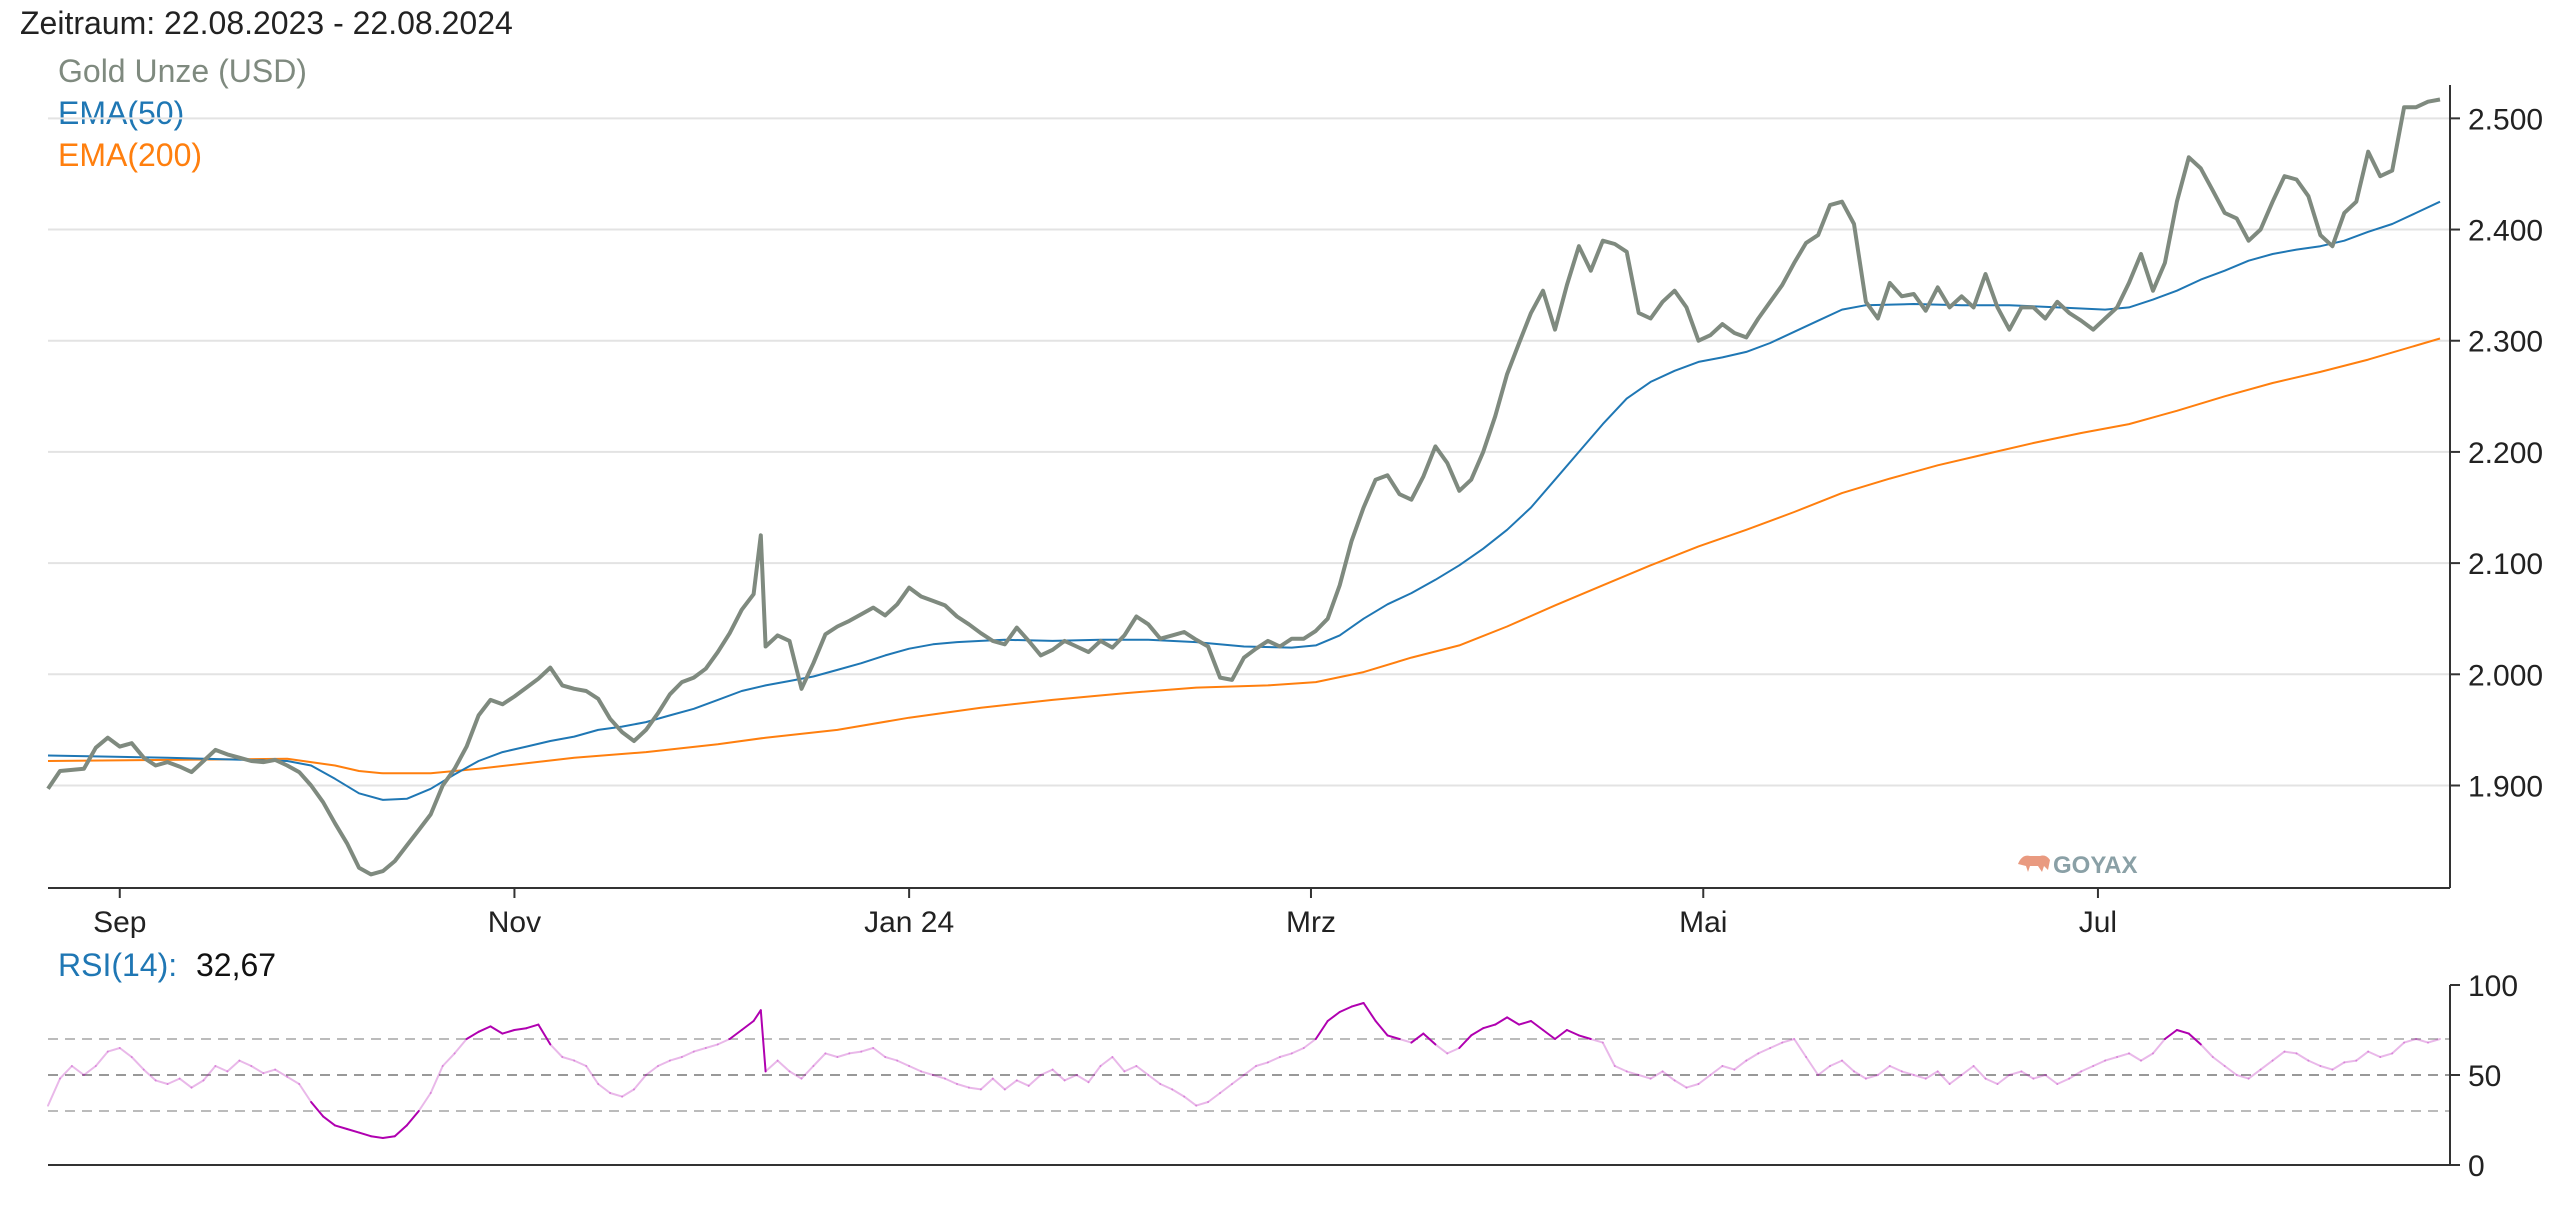  Describe the element at coordinates (2505, 675) in the screenshot. I see `main-y-tick-label: 2.000` at that location.